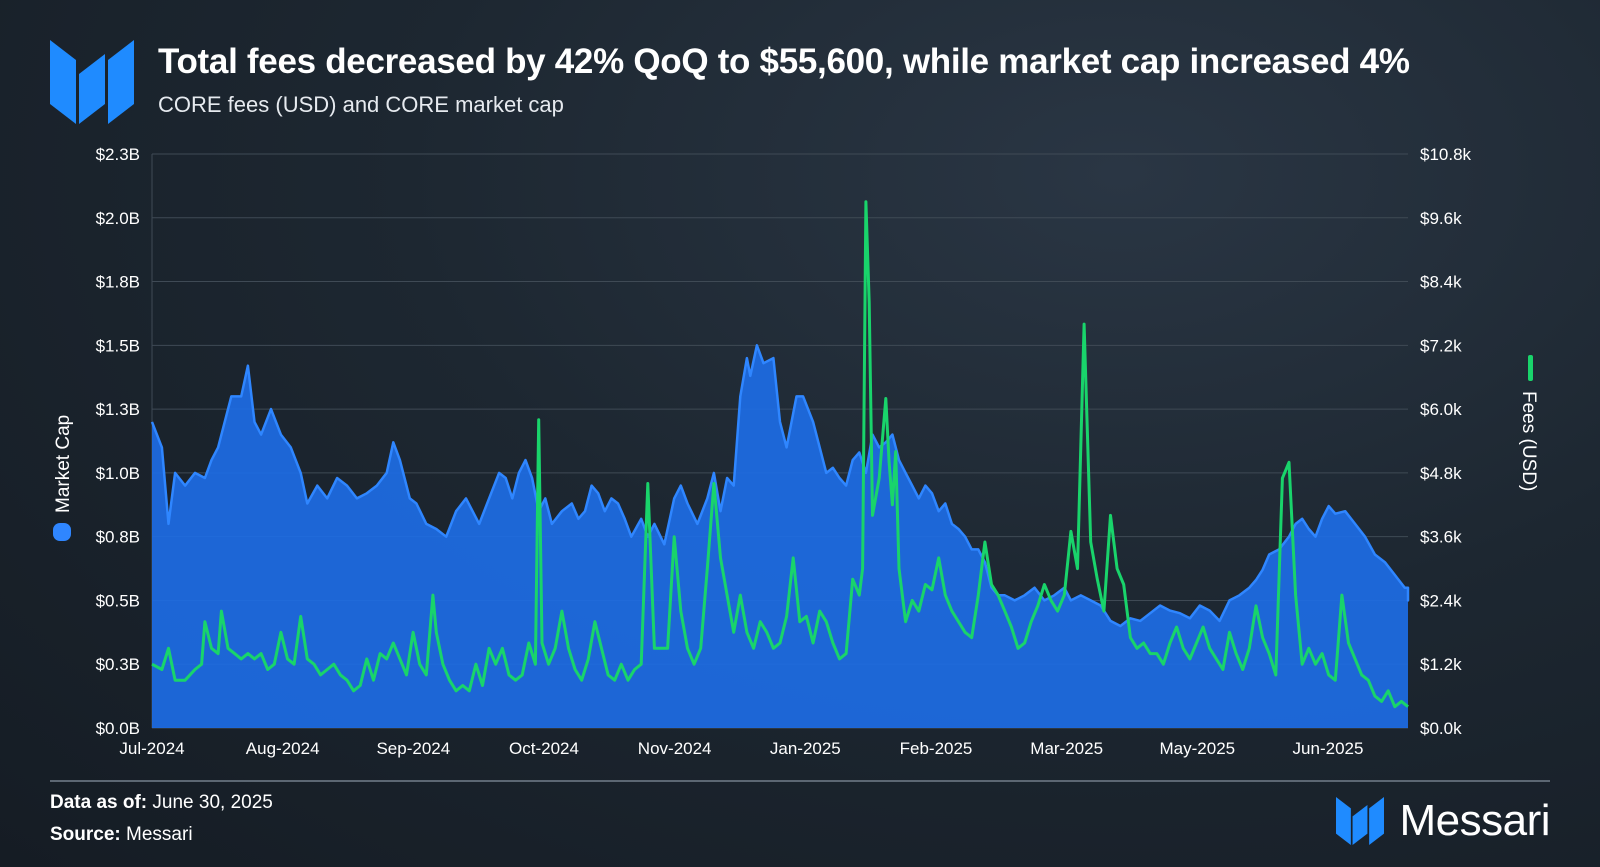 This screenshot has width=1600, height=867. Describe the element at coordinates (121, 835) in the screenshot. I see `source: Source: Messari` at that location.